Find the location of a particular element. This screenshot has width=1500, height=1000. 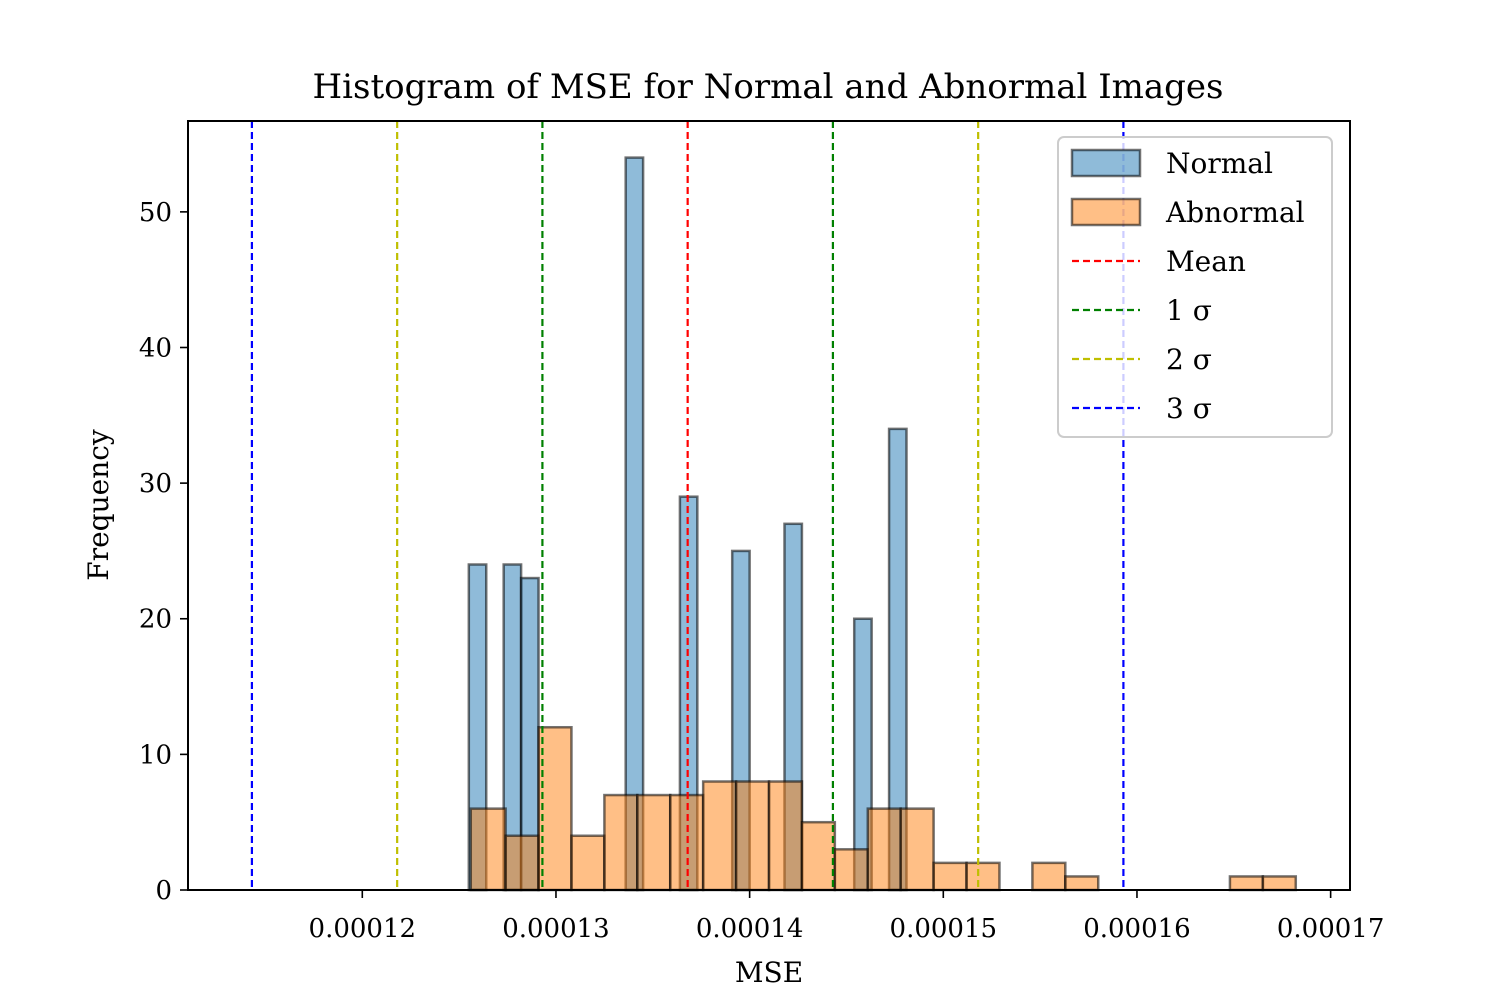

y-tick-label: 30 is located at coordinates (155, 484).